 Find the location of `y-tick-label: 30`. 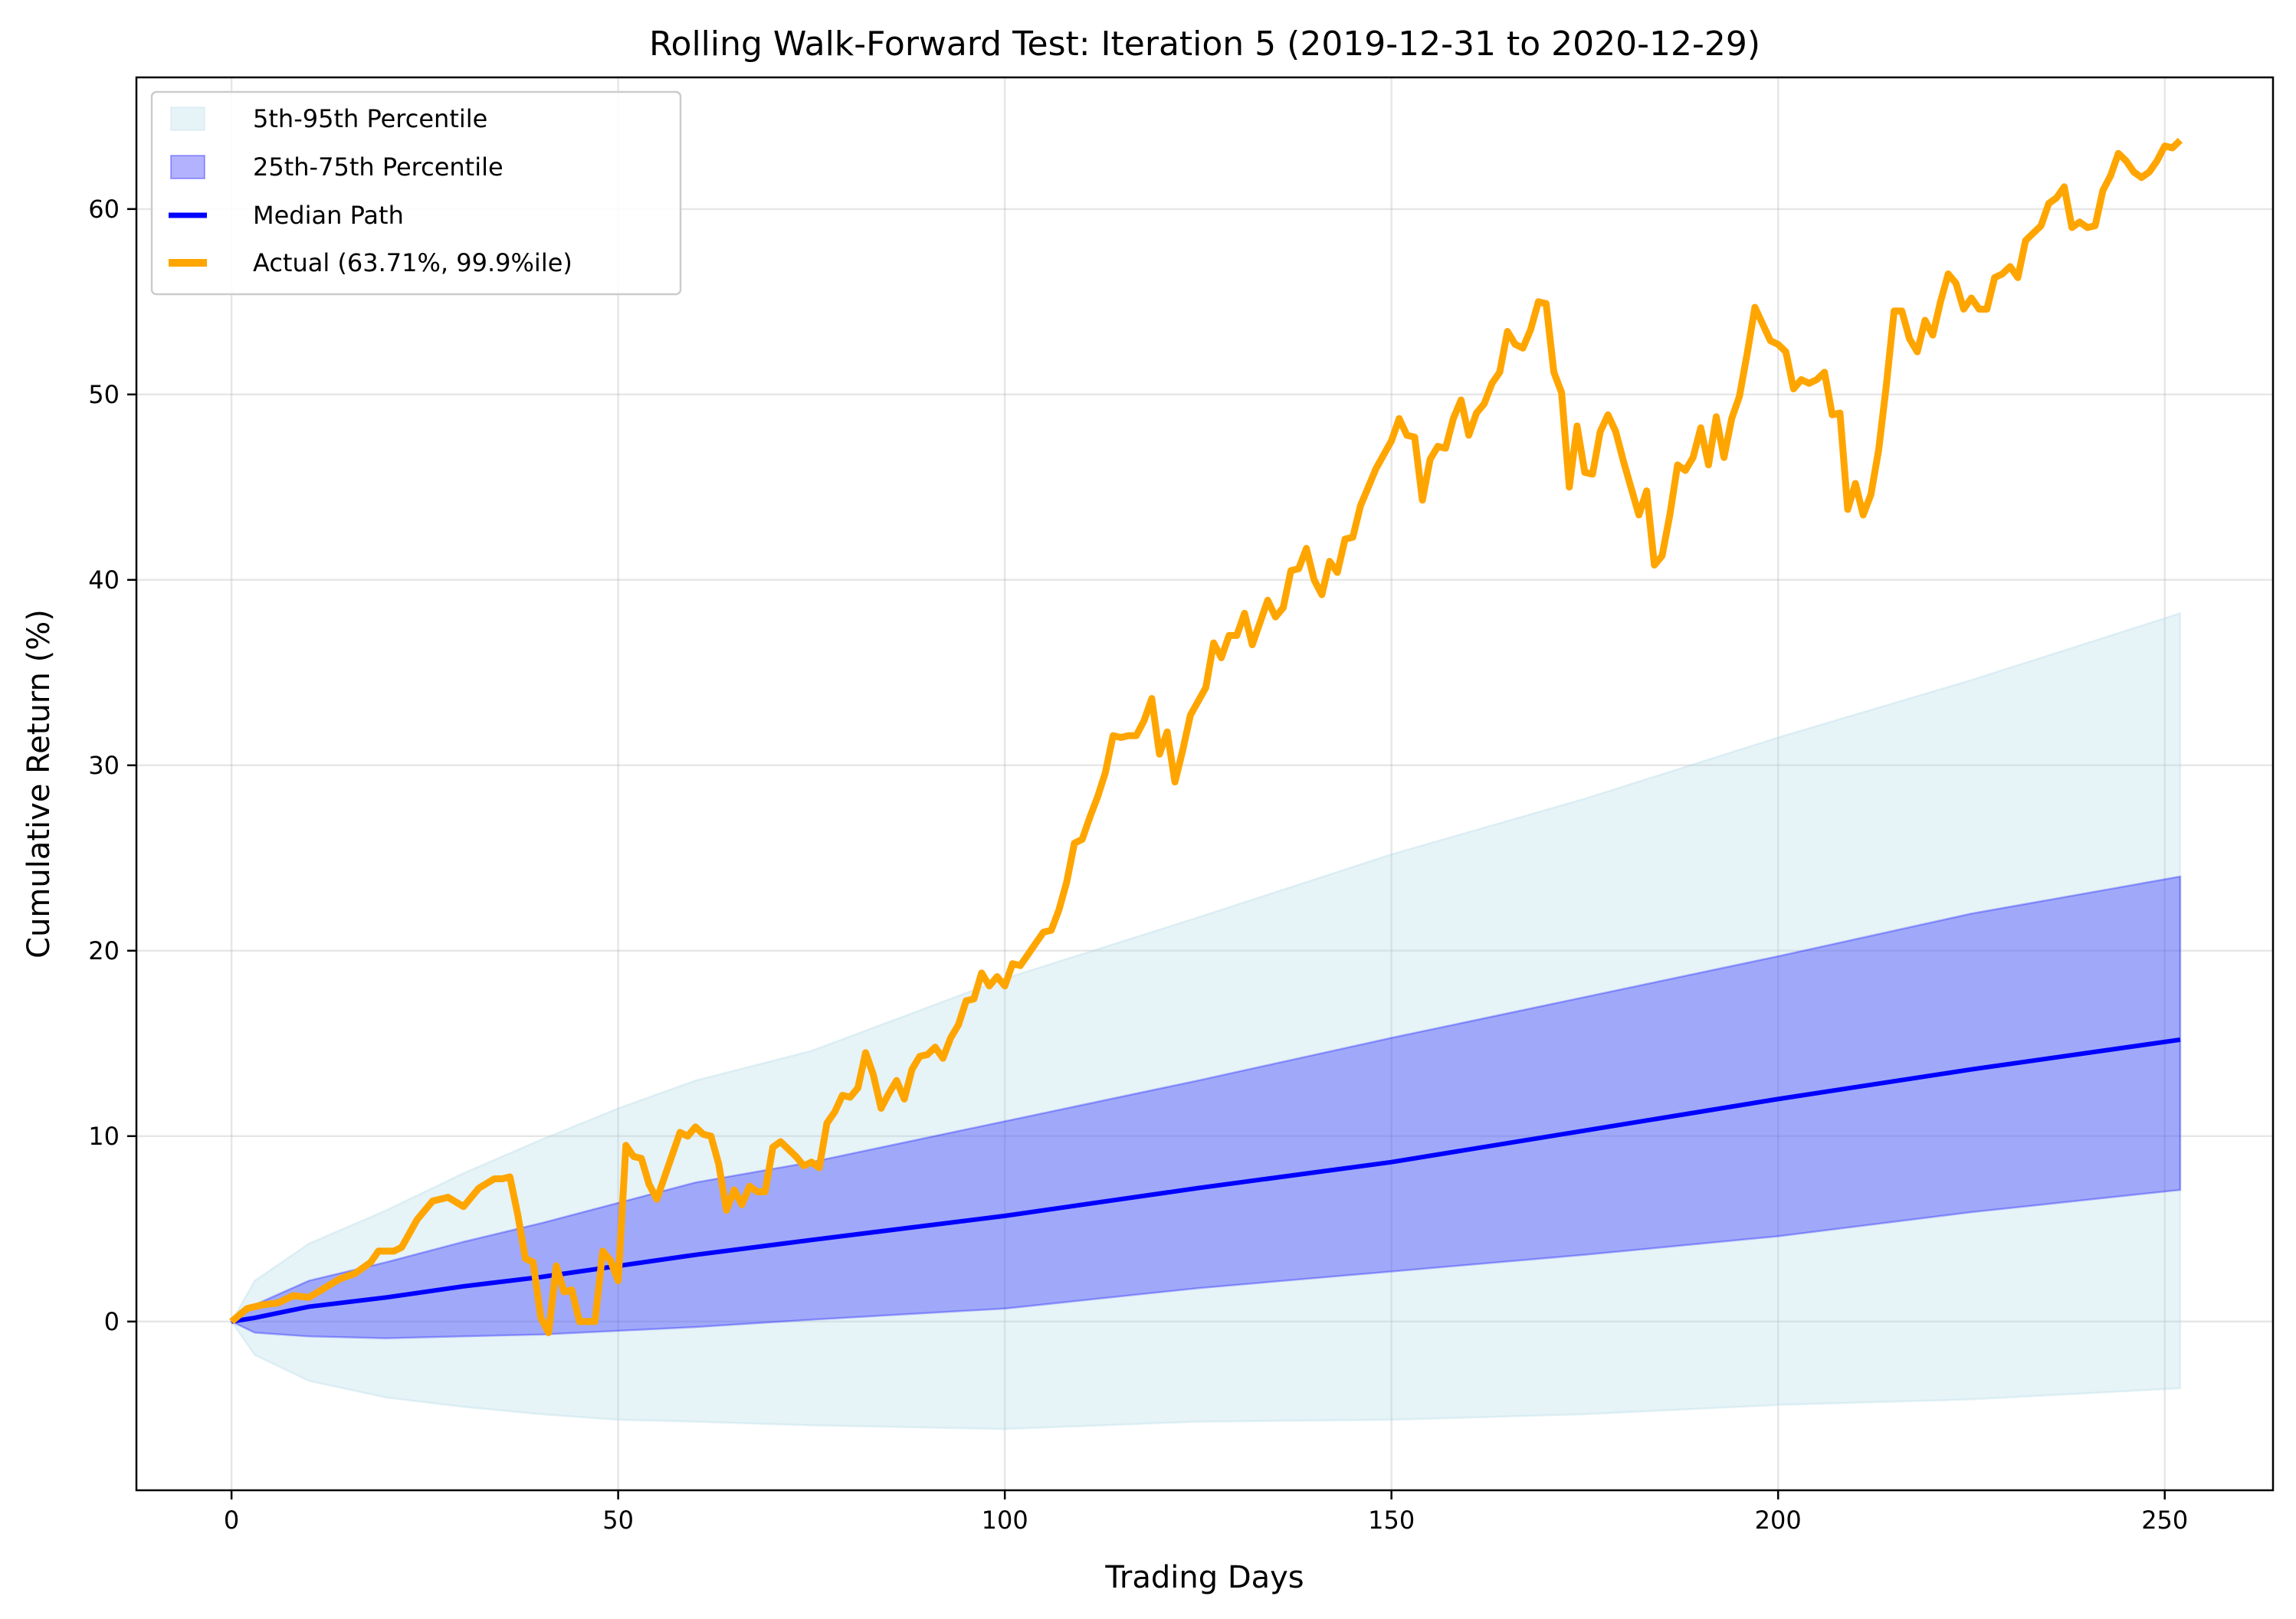

y-tick-label: 30 is located at coordinates (104, 765).